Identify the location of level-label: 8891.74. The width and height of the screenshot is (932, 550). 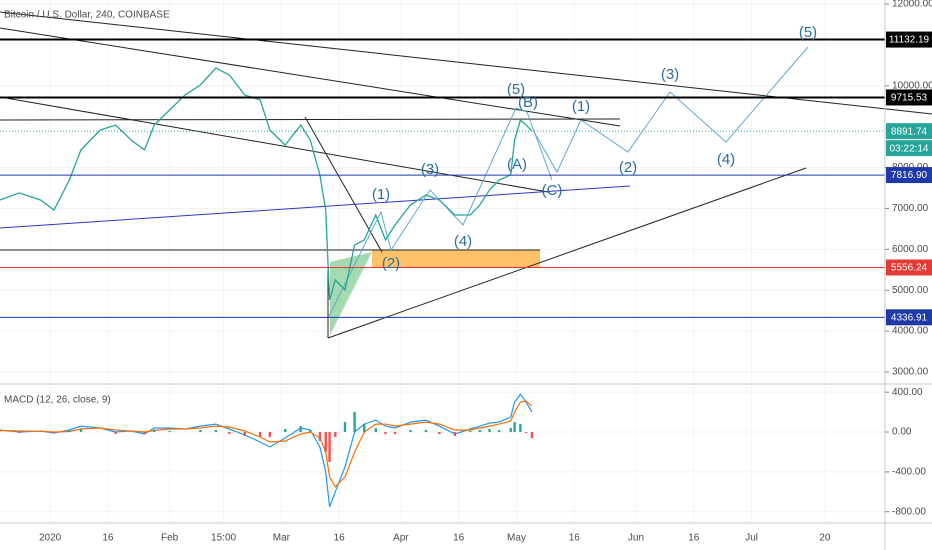
(909, 131).